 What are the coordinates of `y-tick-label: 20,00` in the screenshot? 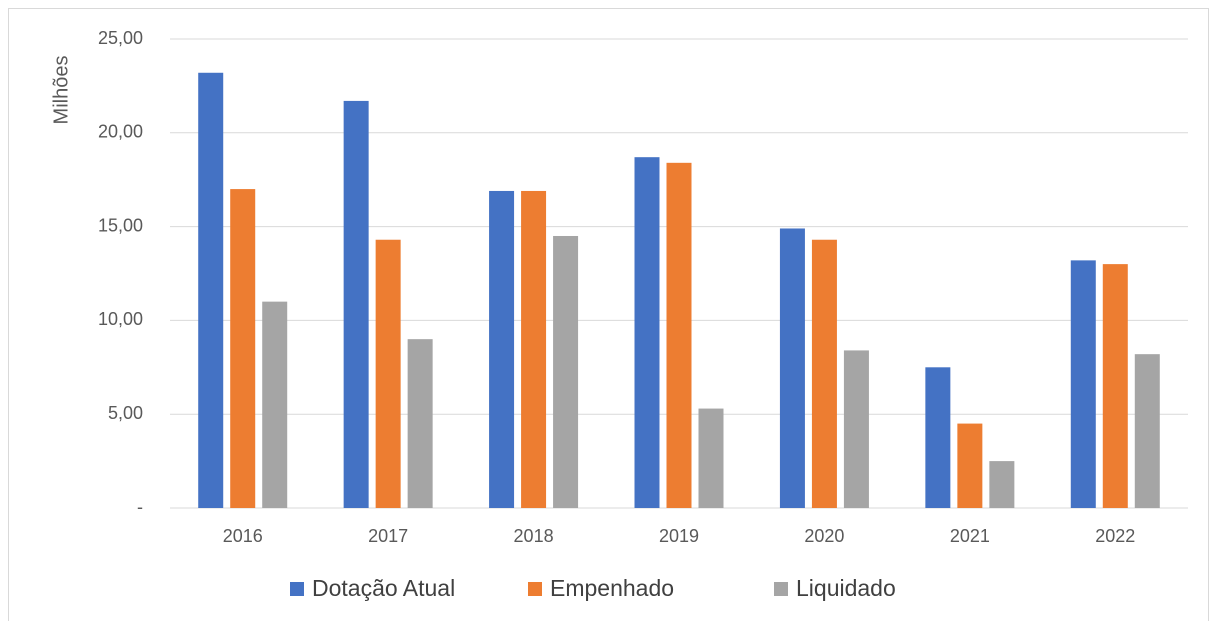 It's located at (120, 132).